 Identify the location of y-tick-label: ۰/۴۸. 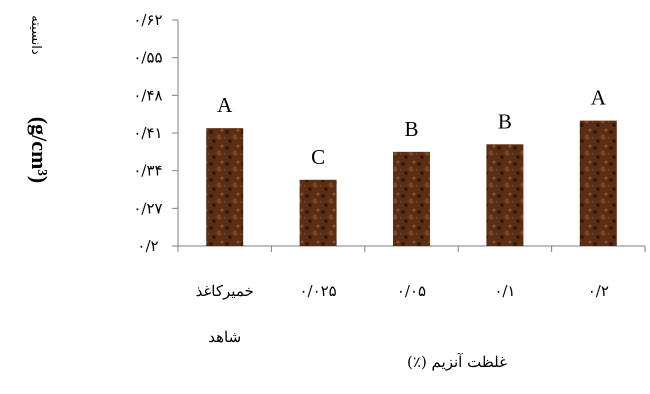
(147, 95).